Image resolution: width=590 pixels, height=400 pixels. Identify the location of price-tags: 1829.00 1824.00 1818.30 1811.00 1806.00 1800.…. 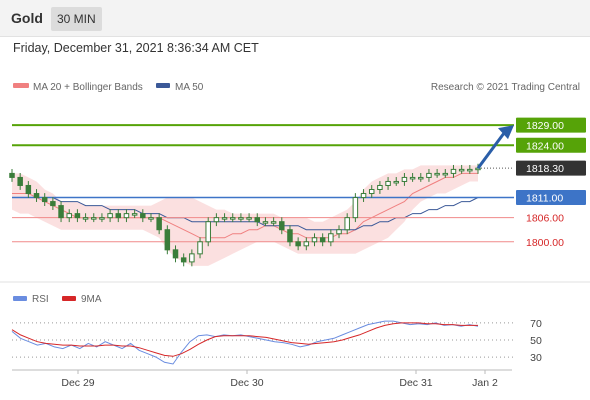
(551, 183).